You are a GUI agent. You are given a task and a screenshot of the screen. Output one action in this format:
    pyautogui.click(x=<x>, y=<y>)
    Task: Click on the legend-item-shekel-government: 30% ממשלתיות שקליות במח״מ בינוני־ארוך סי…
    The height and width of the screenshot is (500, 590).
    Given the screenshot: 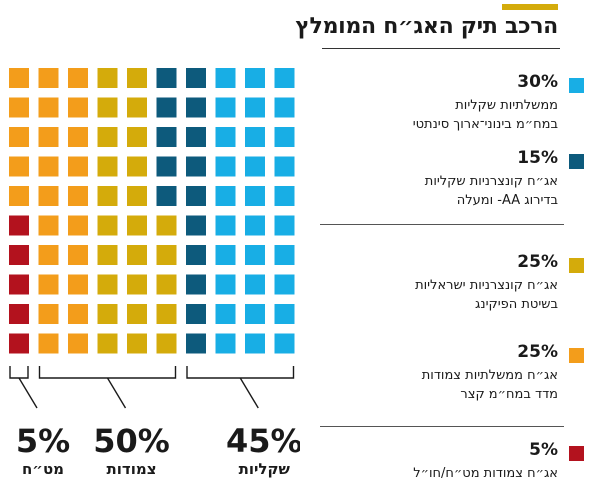 What is the action you would take?
    pyautogui.click(x=448, y=102)
    